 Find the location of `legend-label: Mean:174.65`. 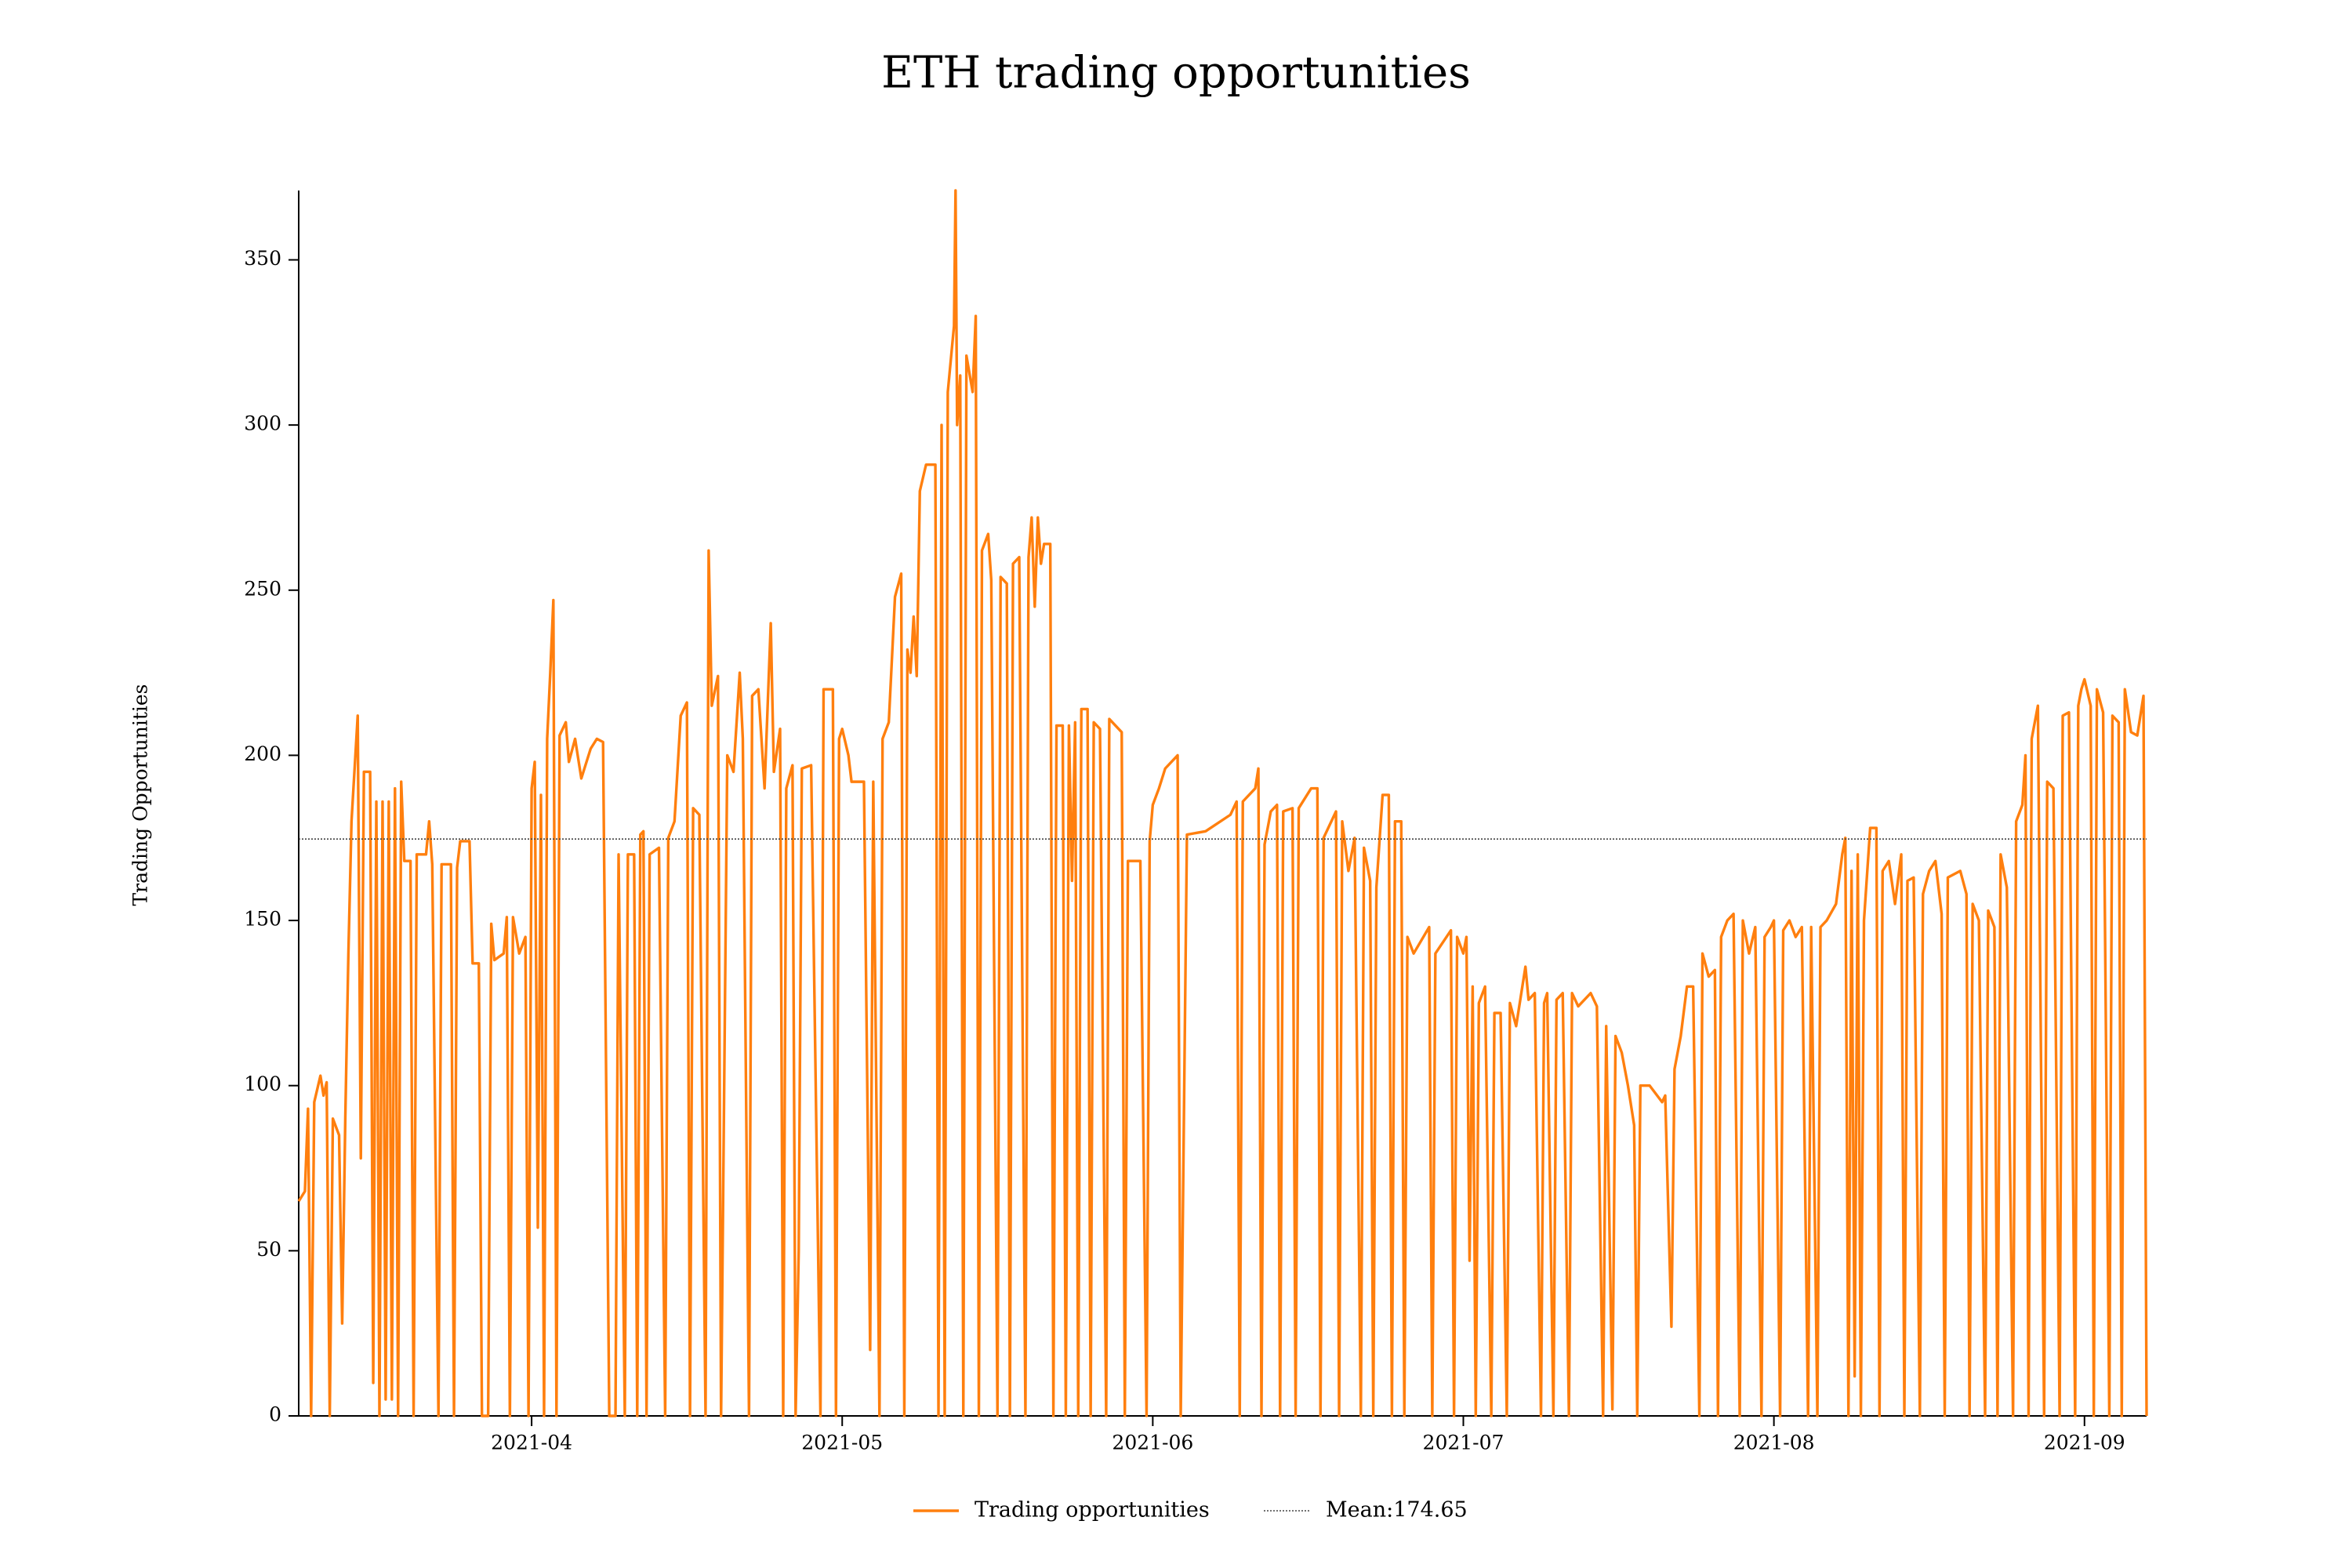

legend-label: Mean:174.65 is located at coordinates (1397, 1510).